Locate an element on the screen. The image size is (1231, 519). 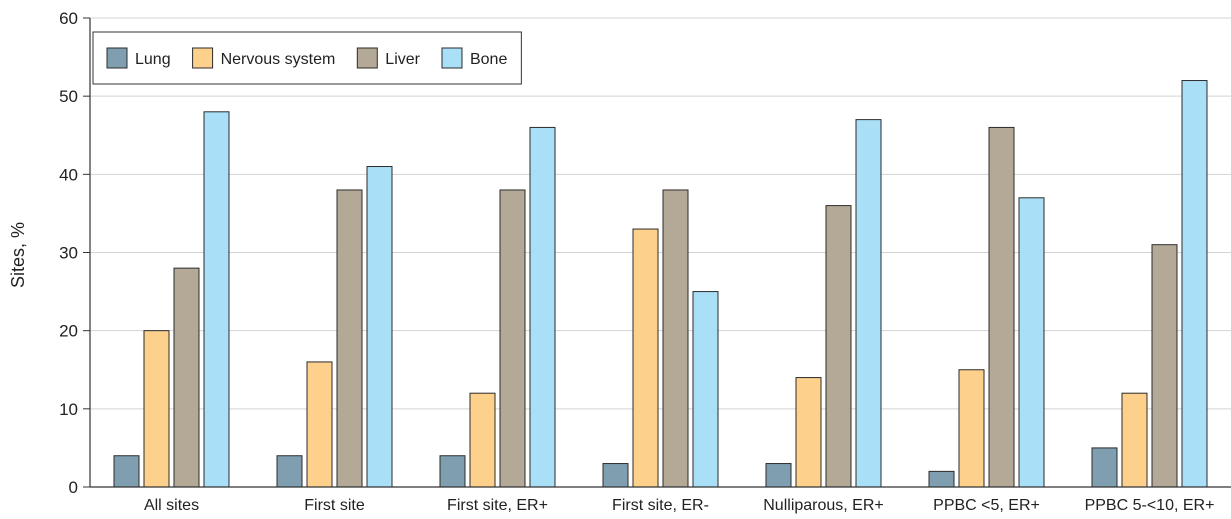
x-category-label: First site, ER+ is located at coordinates (497, 505).